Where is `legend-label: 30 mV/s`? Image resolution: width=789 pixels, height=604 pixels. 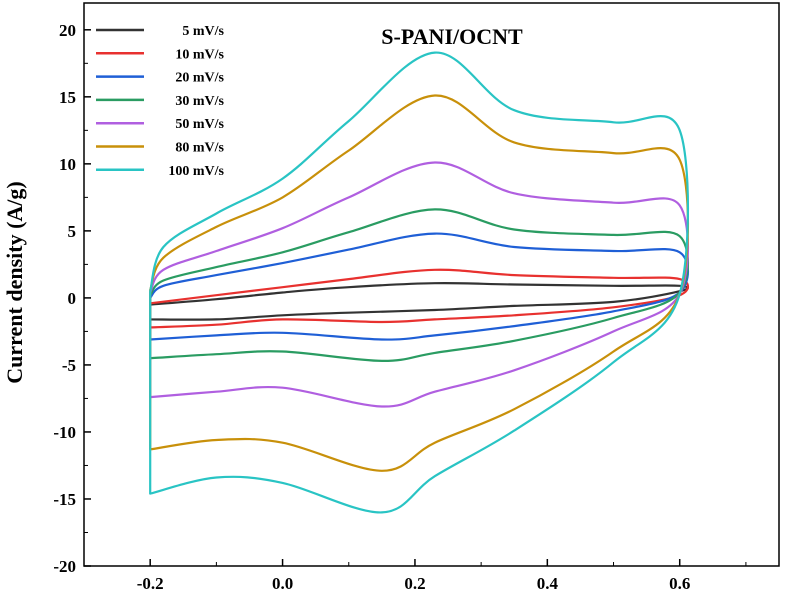
legend-label: 30 mV/s is located at coordinates (199, 101).